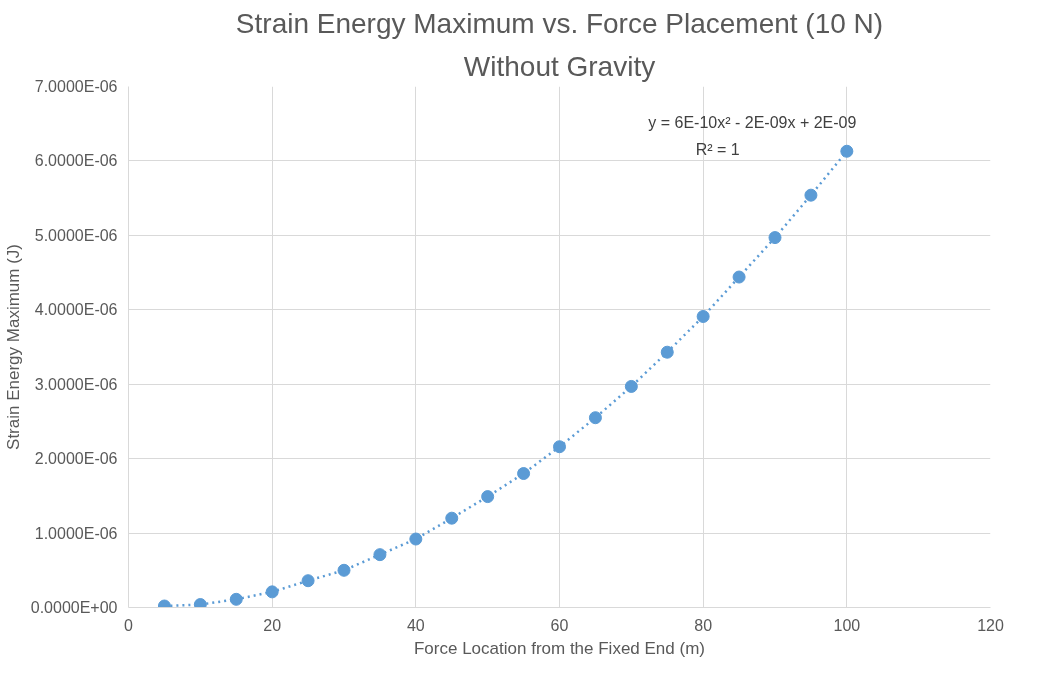  I want to click on x-axis-title: Force Location from the Fixed End (m), so click(560, 648).